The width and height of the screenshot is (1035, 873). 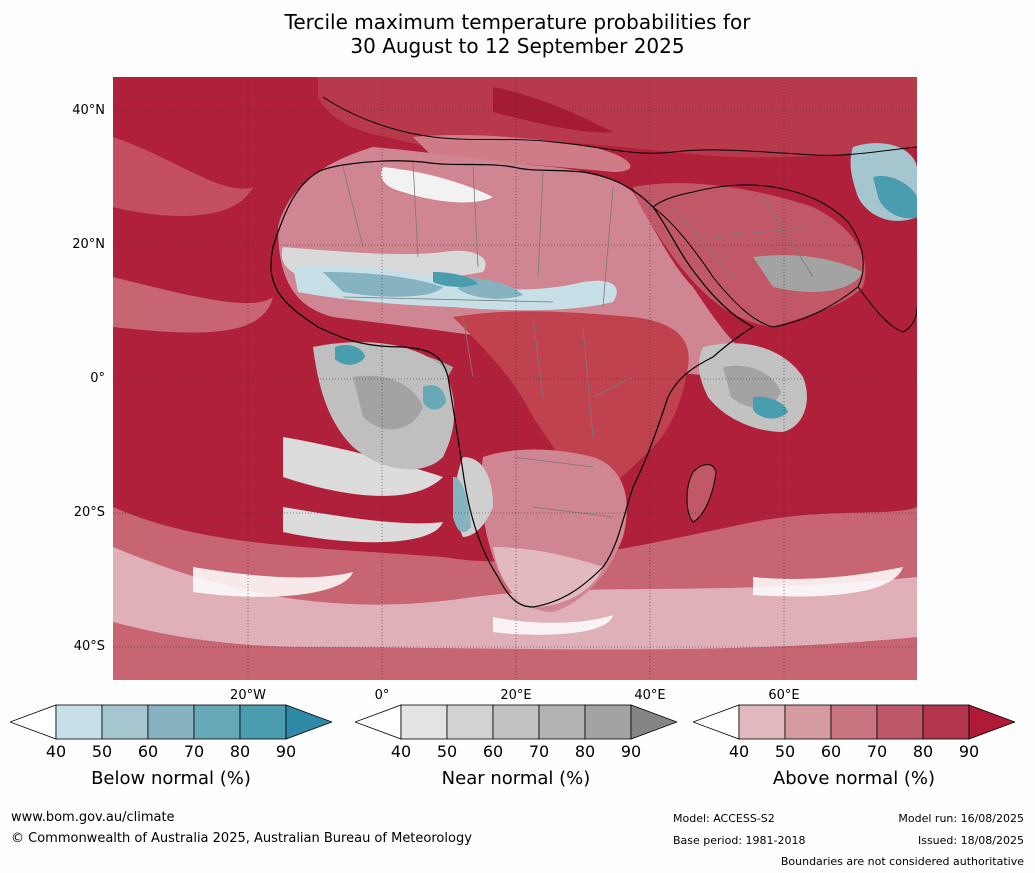 I want to click on colorbar-title-above-normal: Above normal (%), so click(x=854, y=778).